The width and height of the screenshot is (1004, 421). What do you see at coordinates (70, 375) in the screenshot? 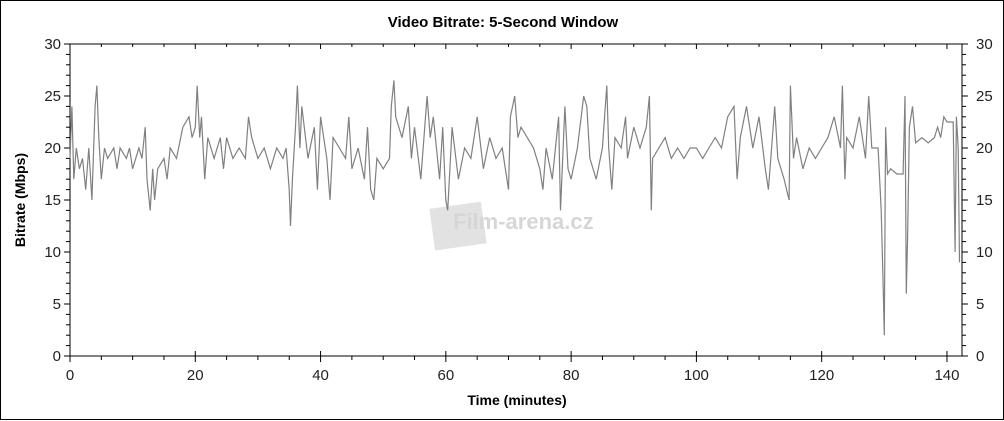
I see `x-tick-label: 0` at bounding box center [70, 375].